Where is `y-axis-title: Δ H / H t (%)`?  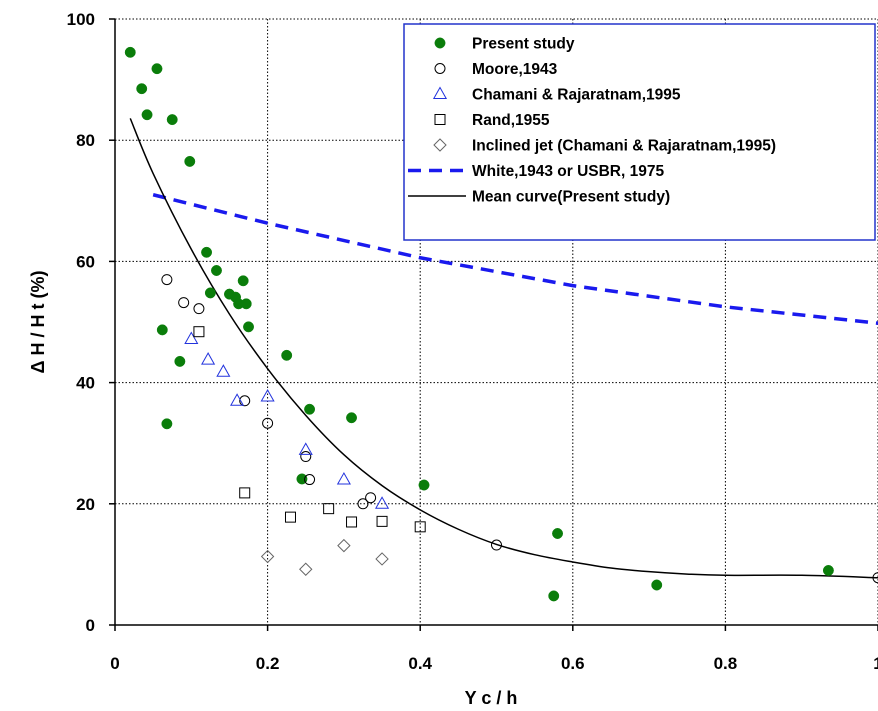
y-axis-title: Δ H / H t (%) is located at coordinates (38, 322).